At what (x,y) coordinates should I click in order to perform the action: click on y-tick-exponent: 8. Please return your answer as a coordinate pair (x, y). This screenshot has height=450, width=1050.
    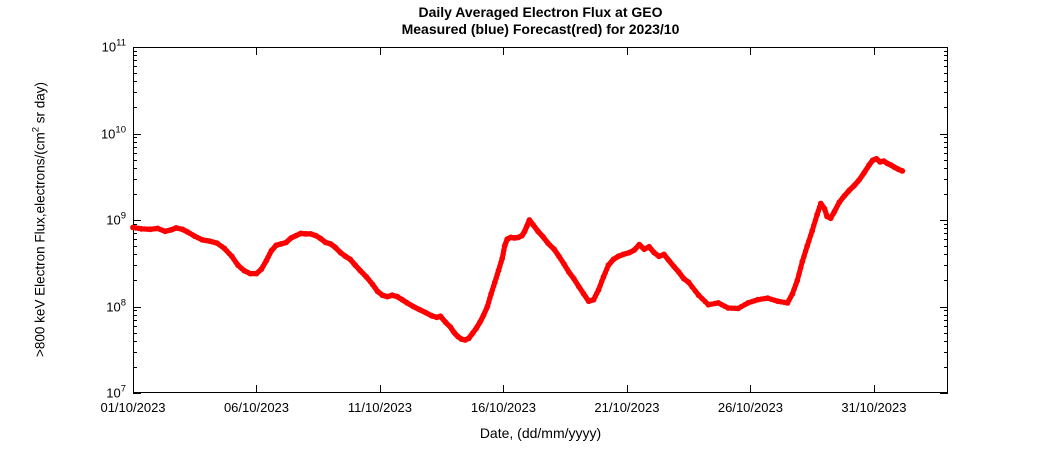
    Looking at the image, I should click on (123, 302).